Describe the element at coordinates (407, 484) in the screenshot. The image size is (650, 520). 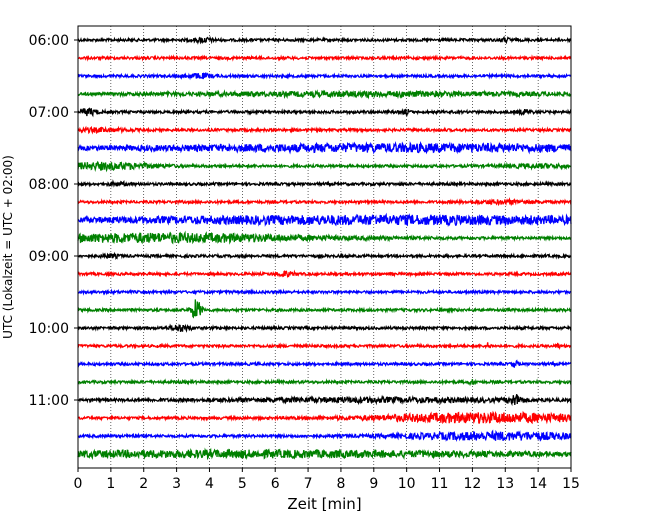
I see `x-tick-label: 10` at that location.